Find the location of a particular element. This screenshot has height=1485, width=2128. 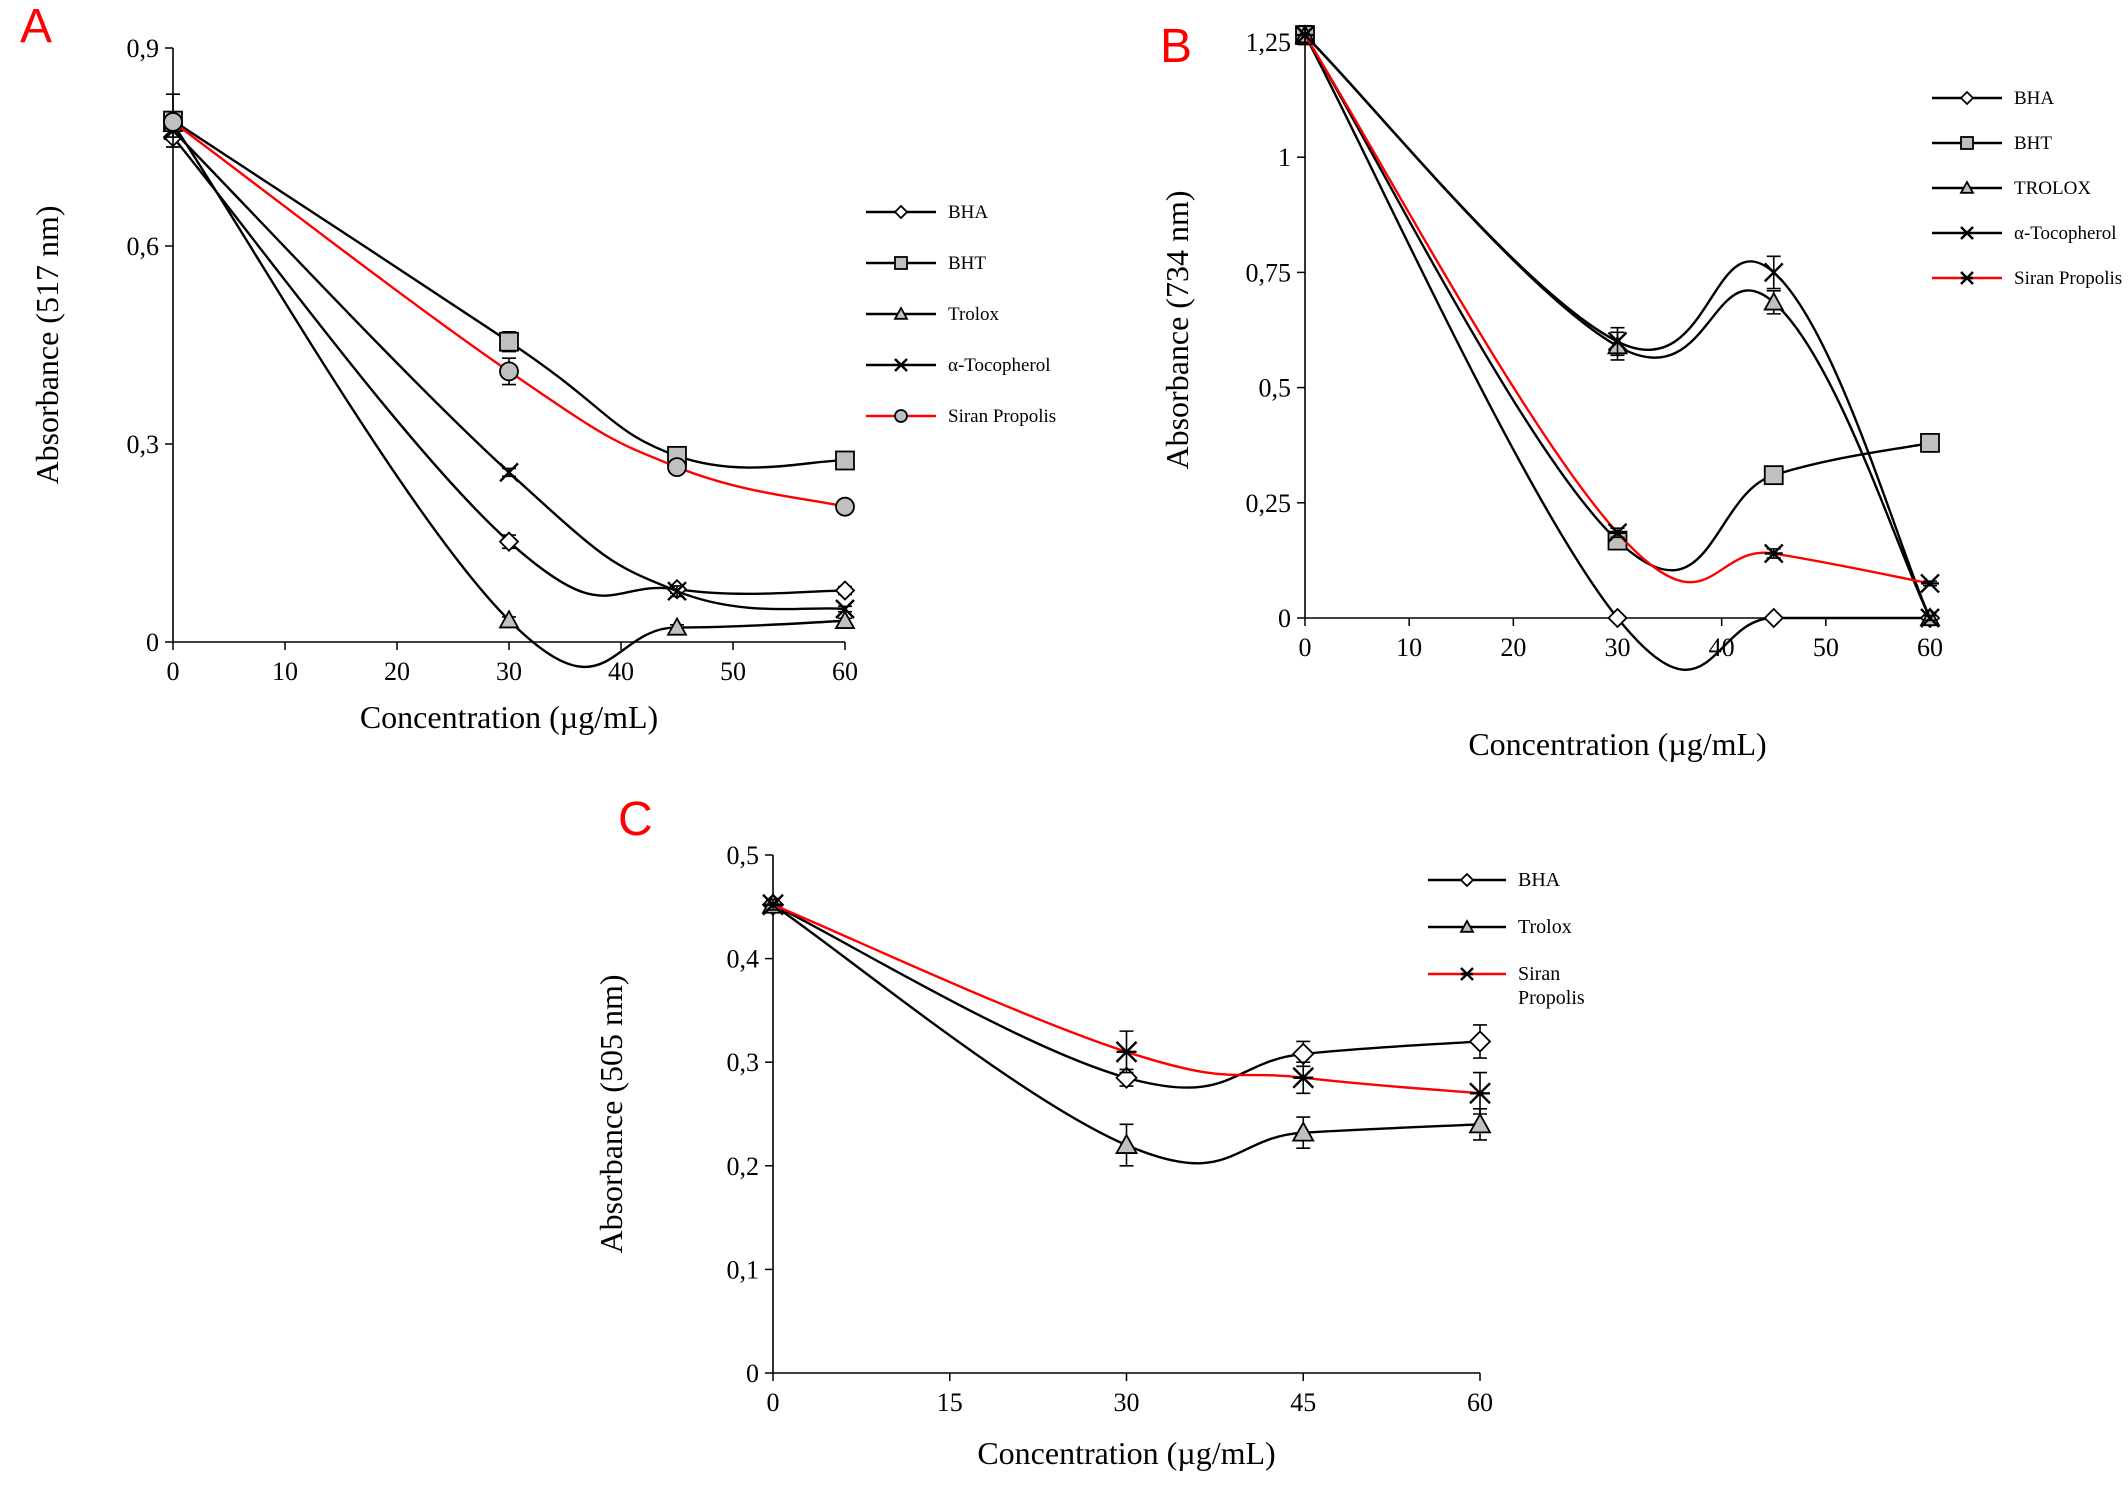

x-tick-label: 15 is located at coordinates (950, 1402).